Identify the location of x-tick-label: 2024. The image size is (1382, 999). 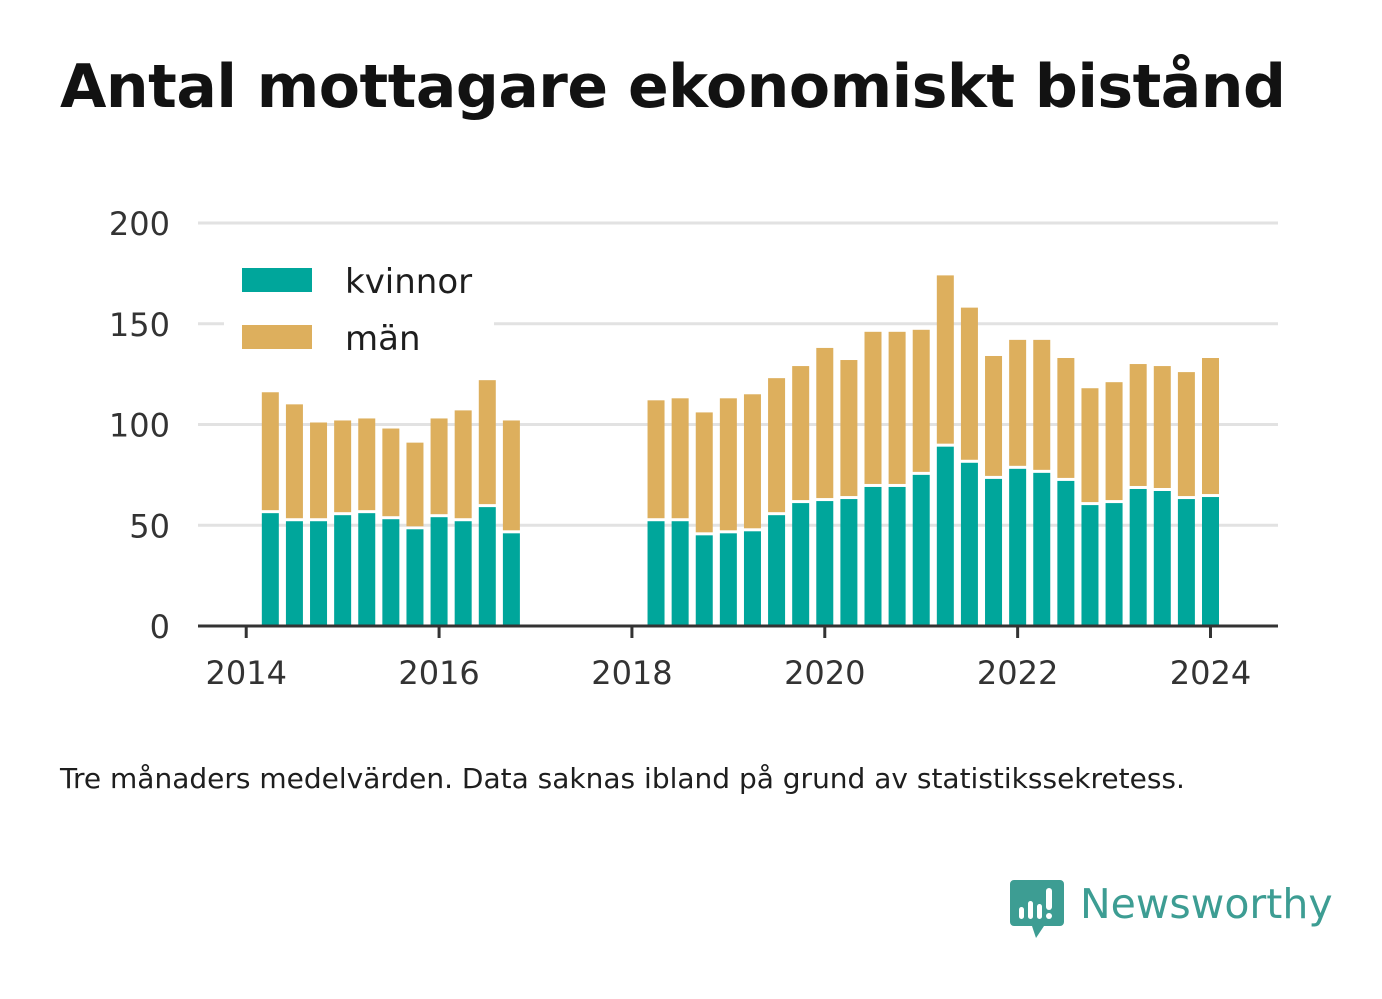
(1210, 673).